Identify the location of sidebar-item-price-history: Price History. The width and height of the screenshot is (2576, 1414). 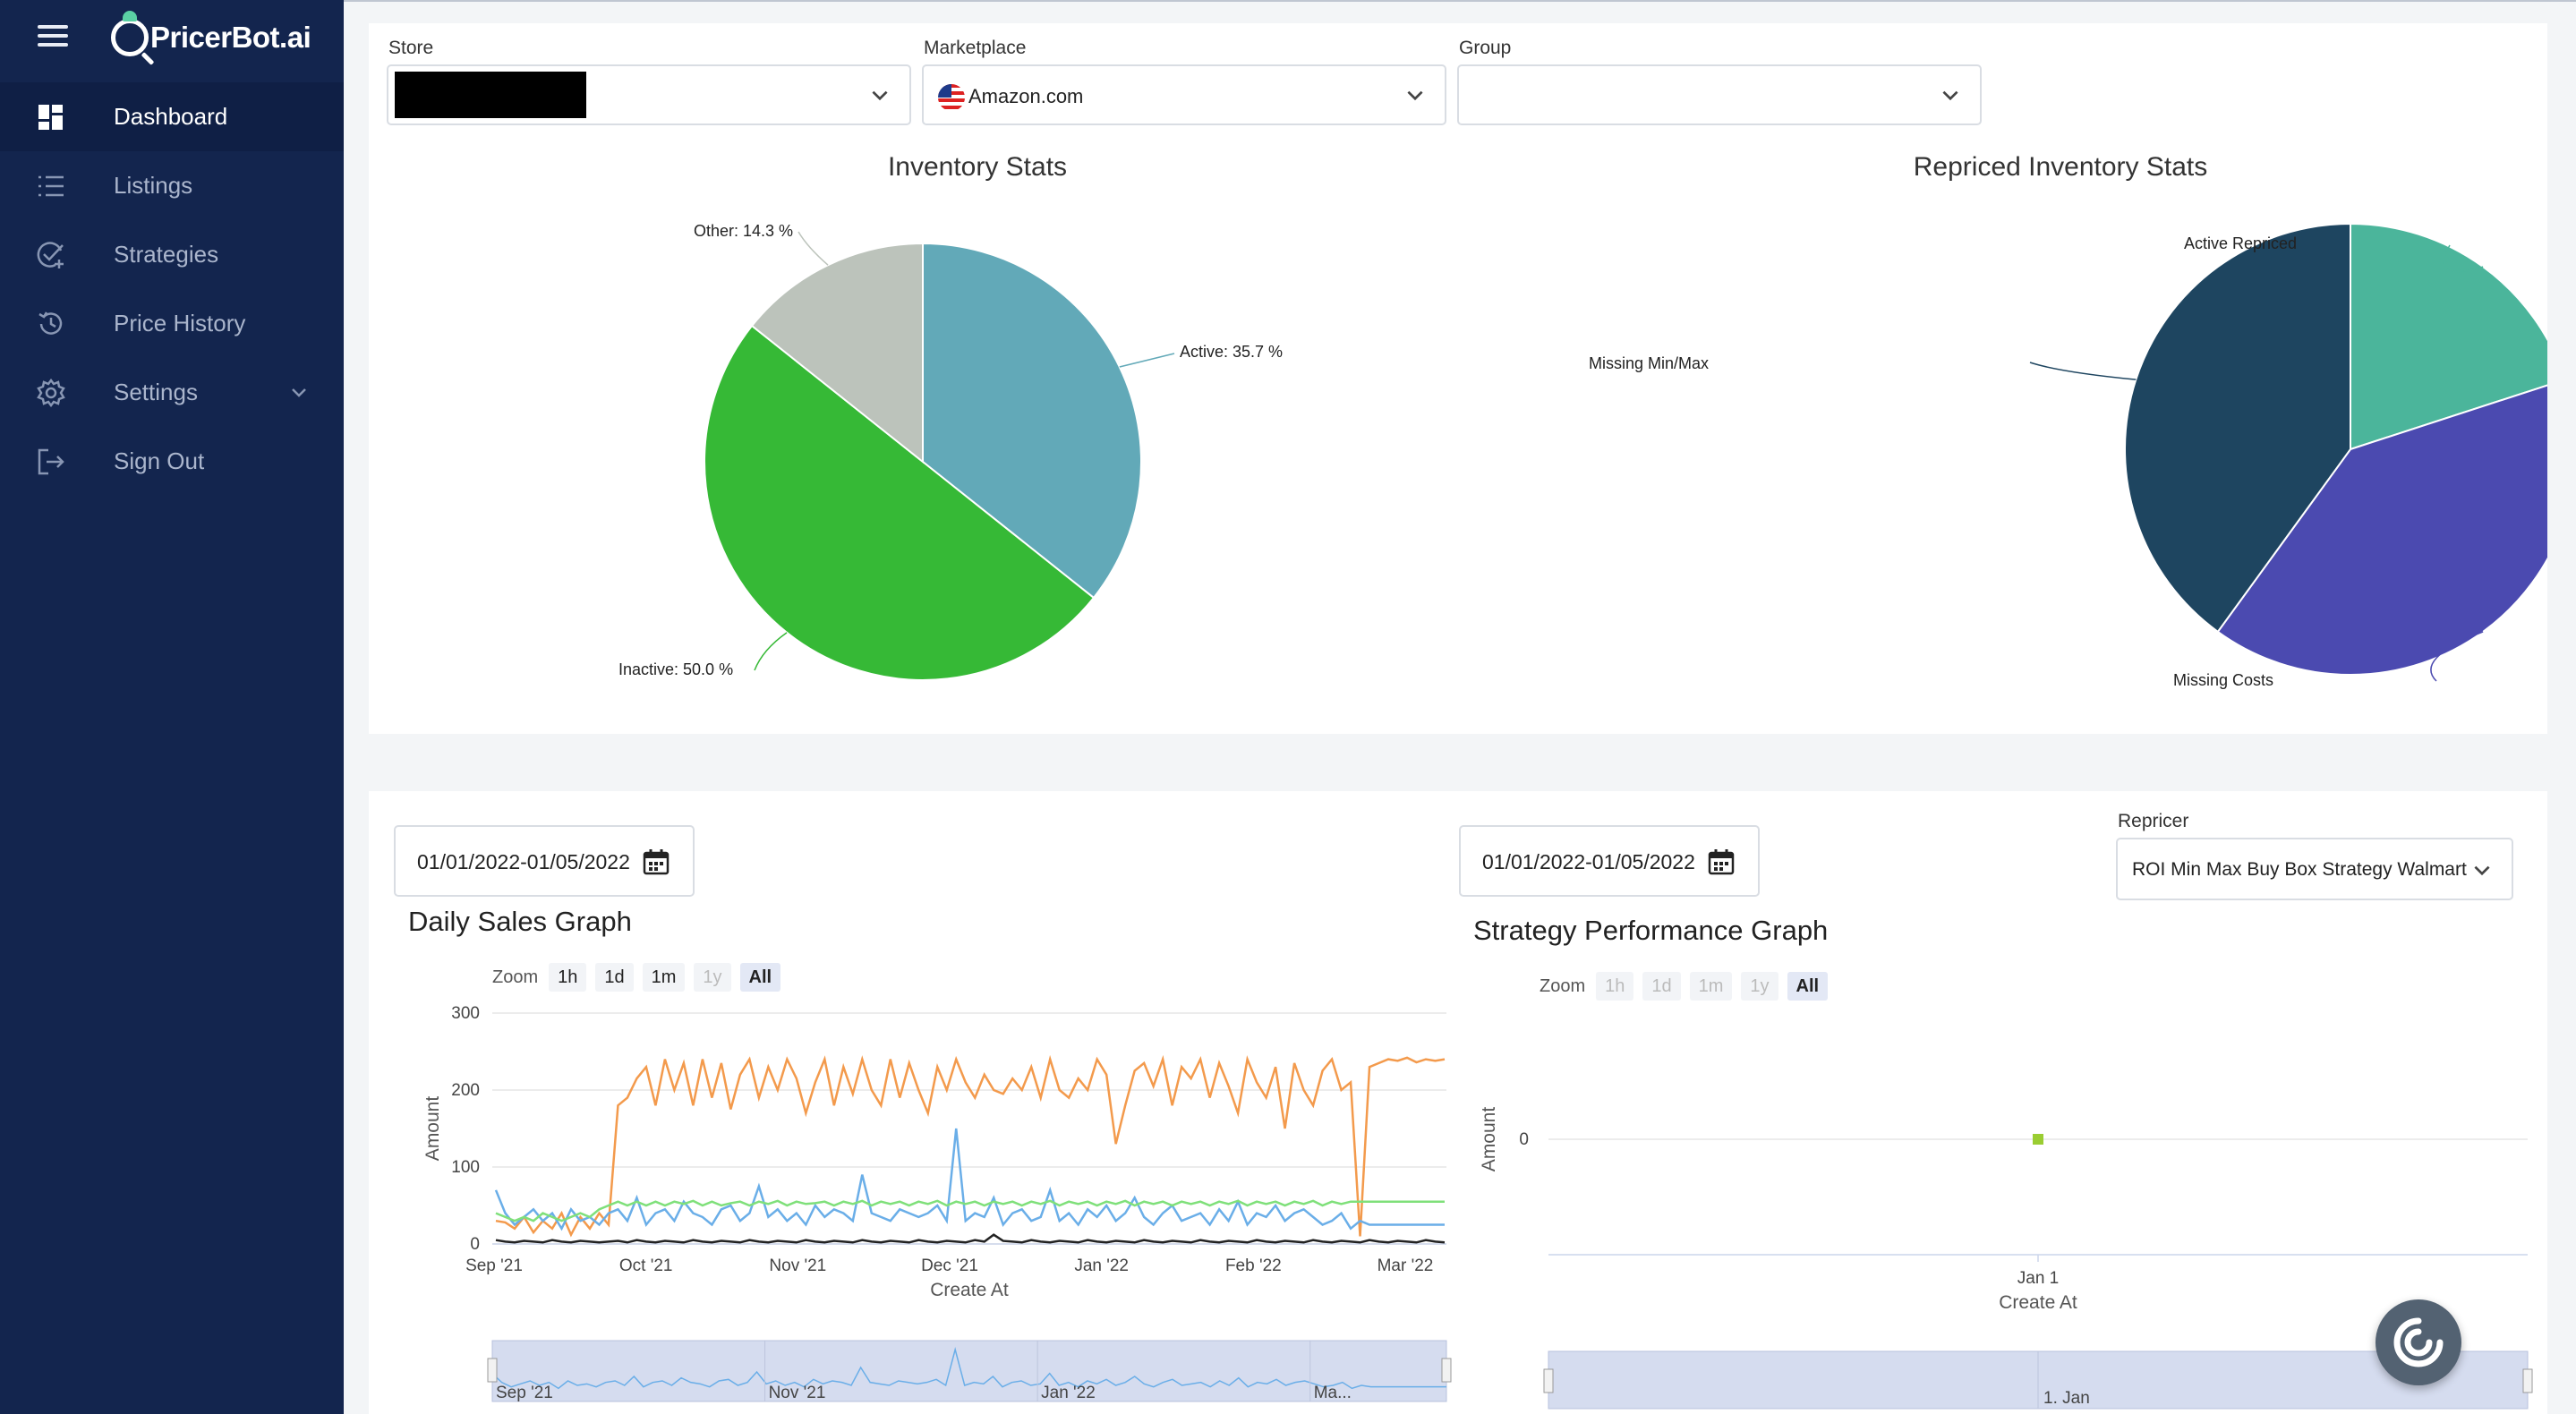
(172, 323).